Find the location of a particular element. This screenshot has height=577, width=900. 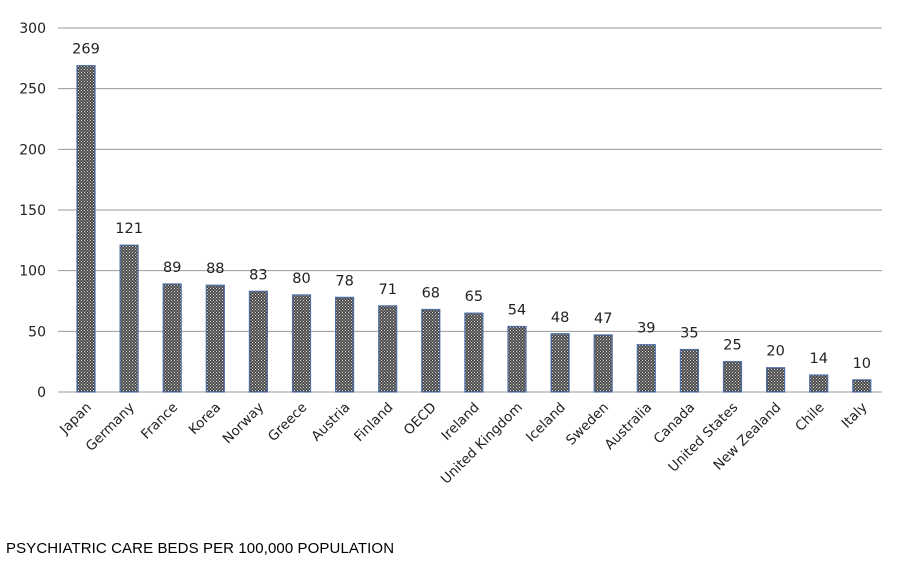

category-label: Norway is located at coordinates (244, 424).